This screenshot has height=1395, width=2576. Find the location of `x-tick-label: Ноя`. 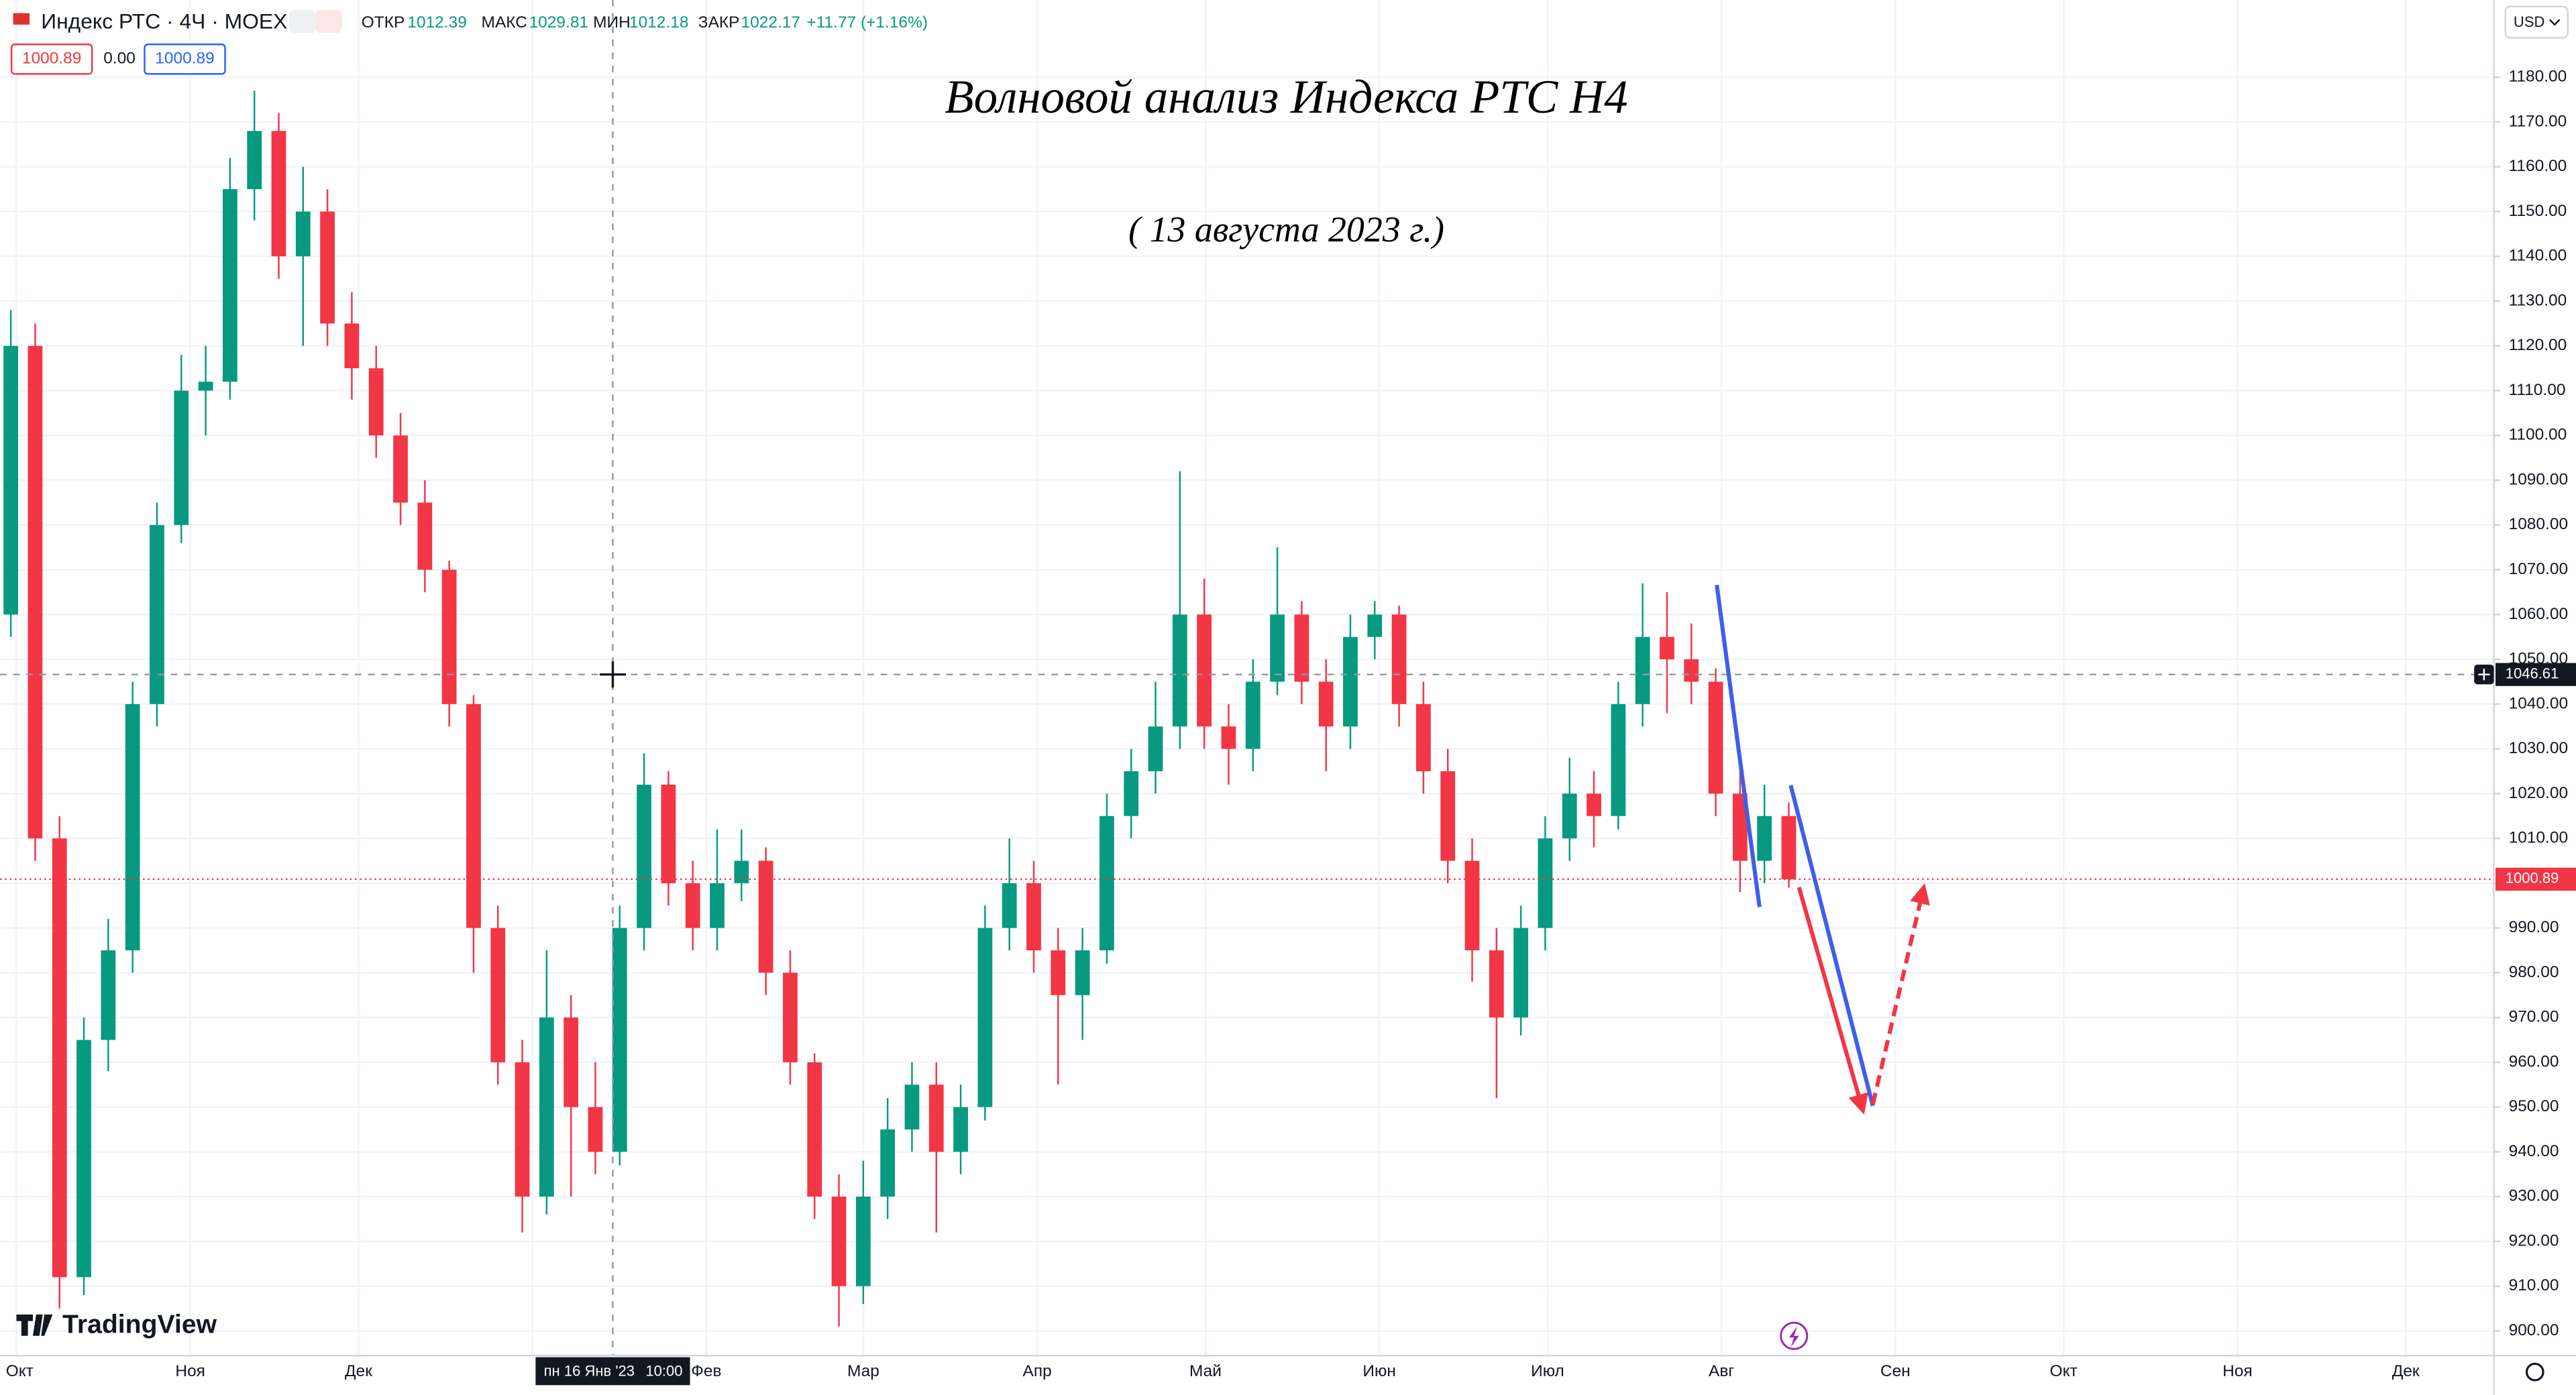

x-tick-label: Ноя is located at coordinates (2237, 1371).